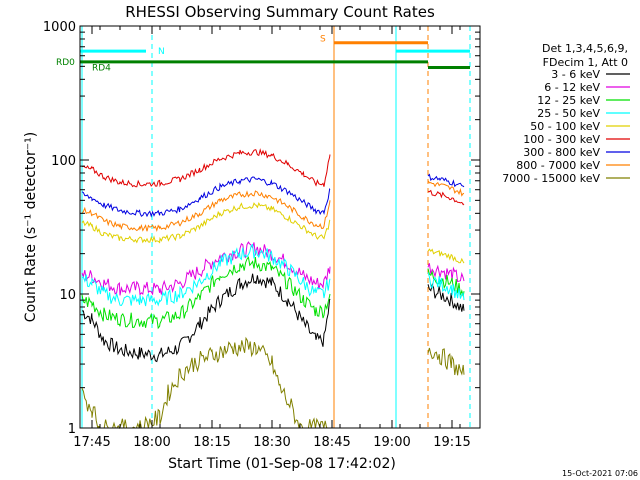  Describe the element at coordinates (331, 442) in the screenshot. I see `x-tick-label-4: 18:45` at that location.